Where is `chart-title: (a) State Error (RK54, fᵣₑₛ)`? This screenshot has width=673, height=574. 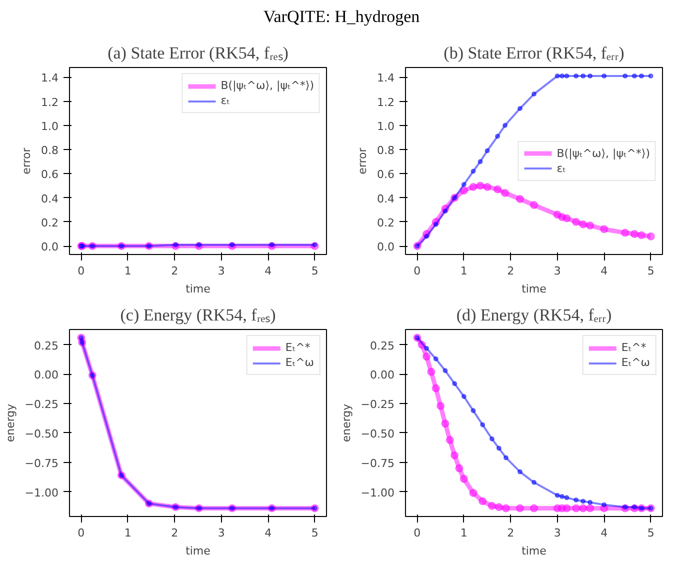
chart-title: (a) State Error (RK54, fᵣₑₛ) is located at coordinates (198, 53).